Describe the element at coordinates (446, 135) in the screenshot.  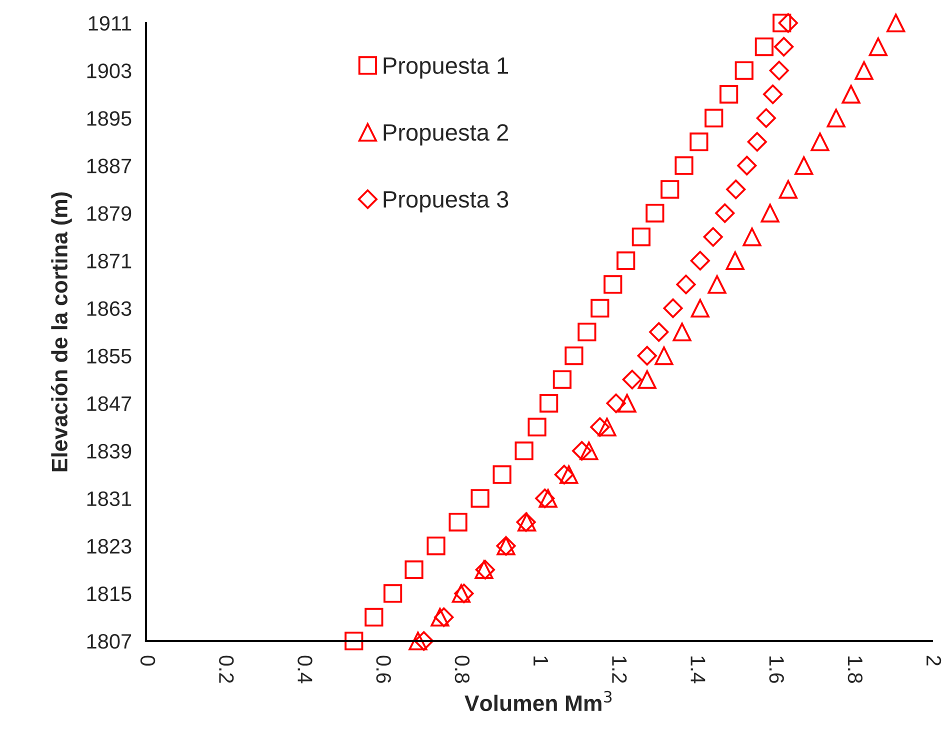
I see `legend-label: Propuesta 2` at that location.